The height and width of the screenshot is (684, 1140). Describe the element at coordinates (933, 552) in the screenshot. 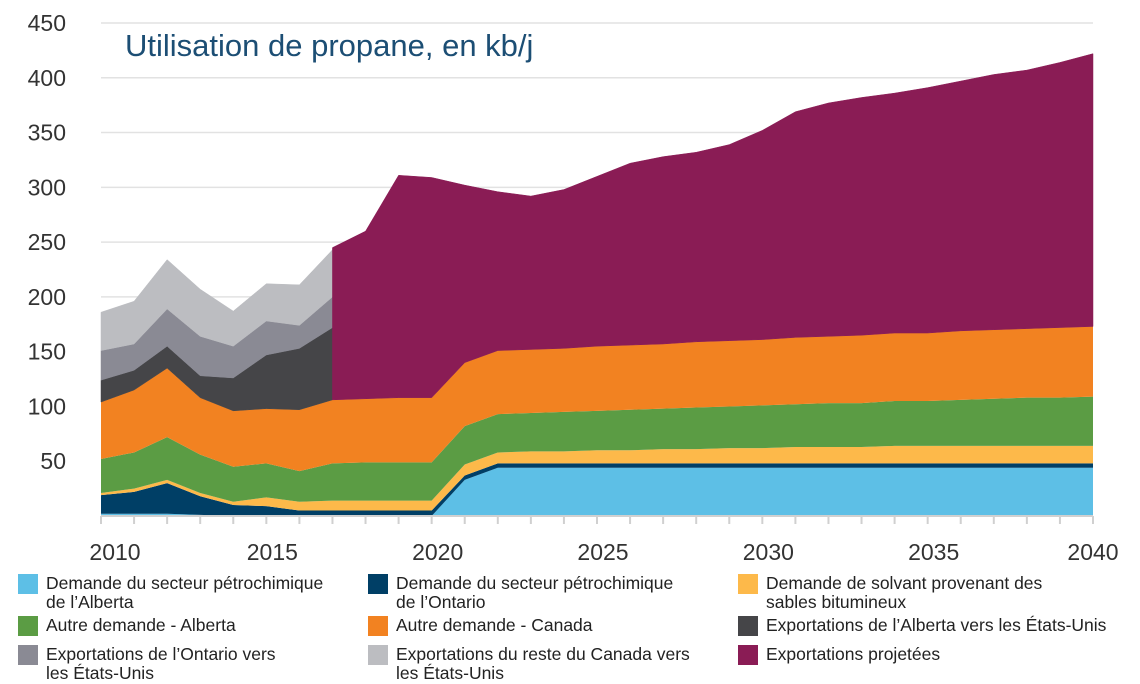

I see `x-tick-label: 2035` at that location.